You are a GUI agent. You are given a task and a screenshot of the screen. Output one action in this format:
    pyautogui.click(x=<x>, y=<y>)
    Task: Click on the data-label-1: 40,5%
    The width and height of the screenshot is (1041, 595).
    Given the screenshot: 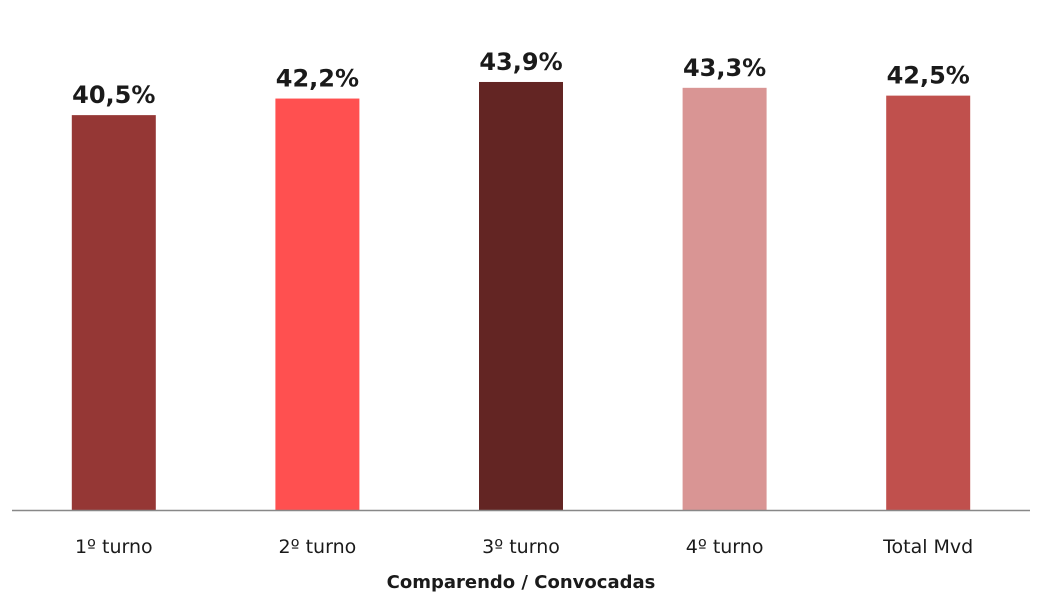 What is the action you would take?
    pyautogui.click(x=113, y=95)
    